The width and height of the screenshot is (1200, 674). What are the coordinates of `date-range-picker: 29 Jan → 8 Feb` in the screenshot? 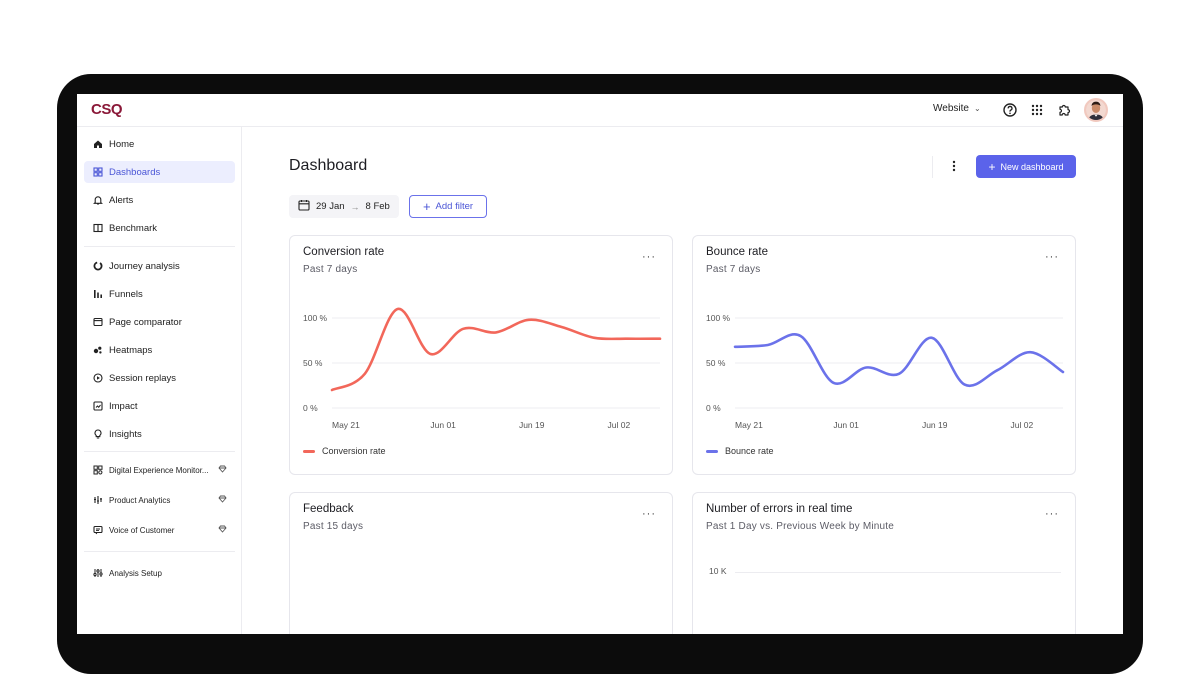 It's located at (344, 206).